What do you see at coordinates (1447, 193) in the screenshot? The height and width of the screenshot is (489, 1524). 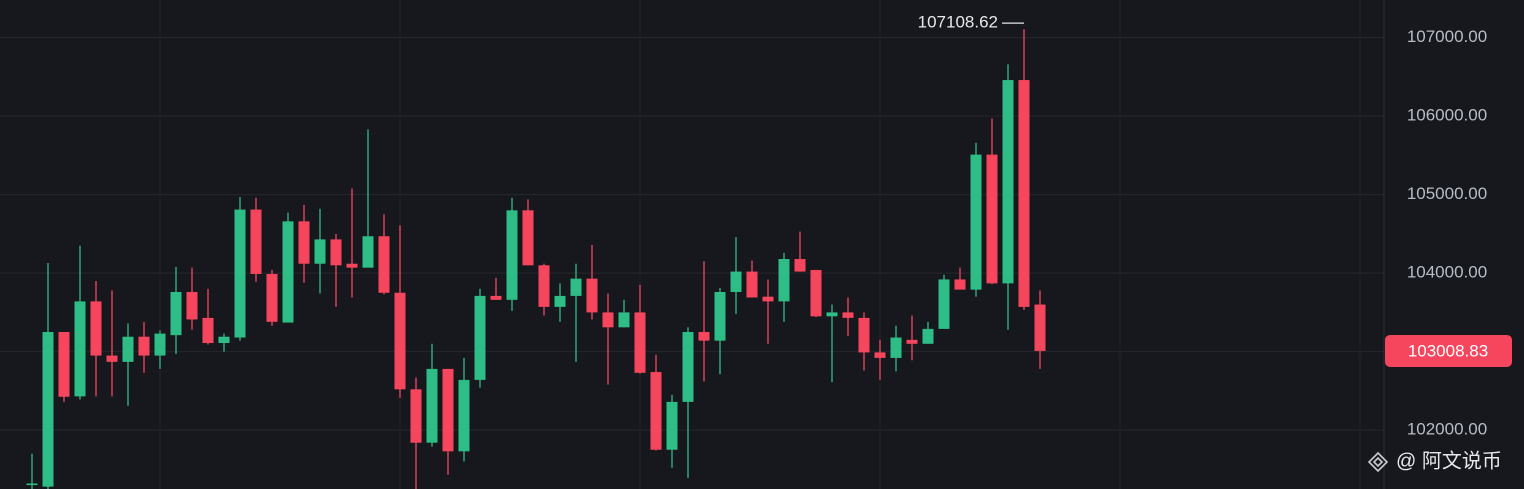 I see `y-tick-label: 105000.00` at bounding box center [1447, 193].